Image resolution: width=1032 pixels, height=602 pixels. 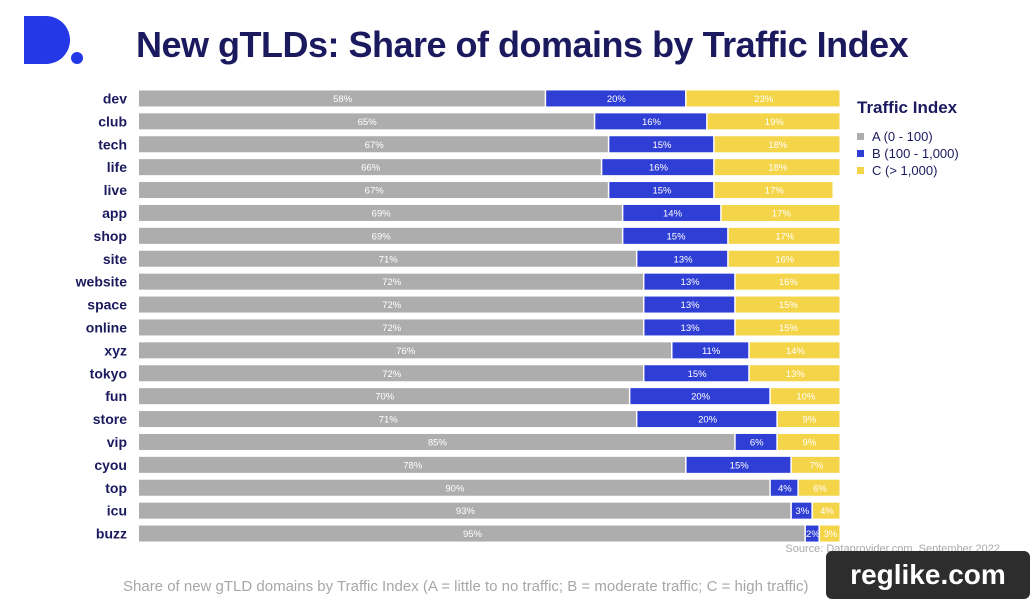 What do you see at coordinates (115, 259) in the screenshot?
I see `category-label: site` at bounding box center [115, 259].